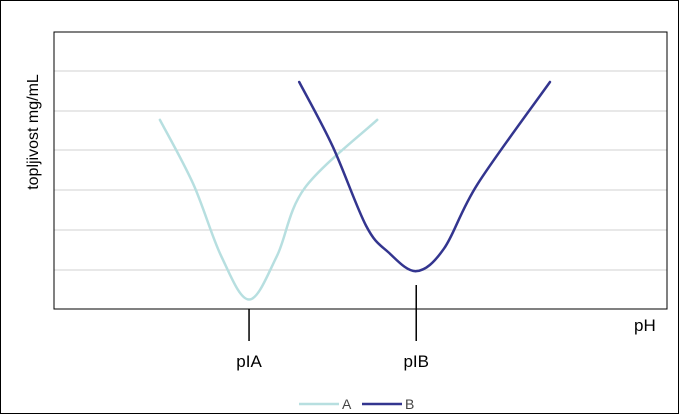 The image size is (679, 414). I want to click on legend-label-b: B, so click(409, 404).